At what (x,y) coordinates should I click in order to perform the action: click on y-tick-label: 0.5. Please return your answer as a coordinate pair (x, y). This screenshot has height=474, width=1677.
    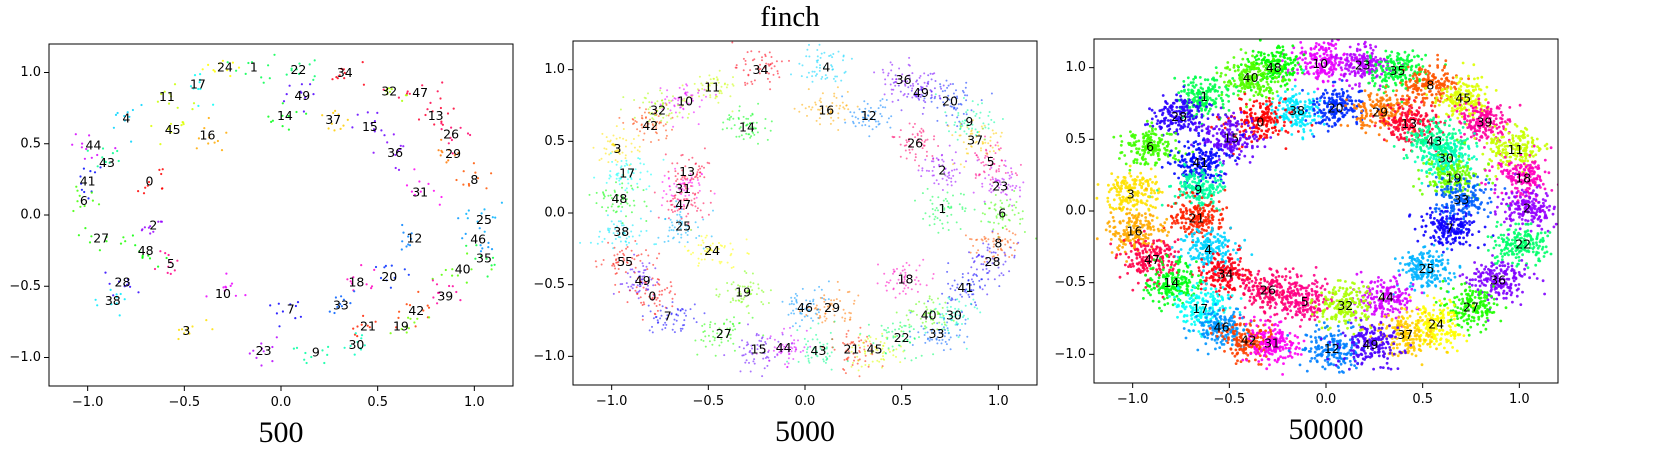
    Looking at the image, I should click on (554, 141).